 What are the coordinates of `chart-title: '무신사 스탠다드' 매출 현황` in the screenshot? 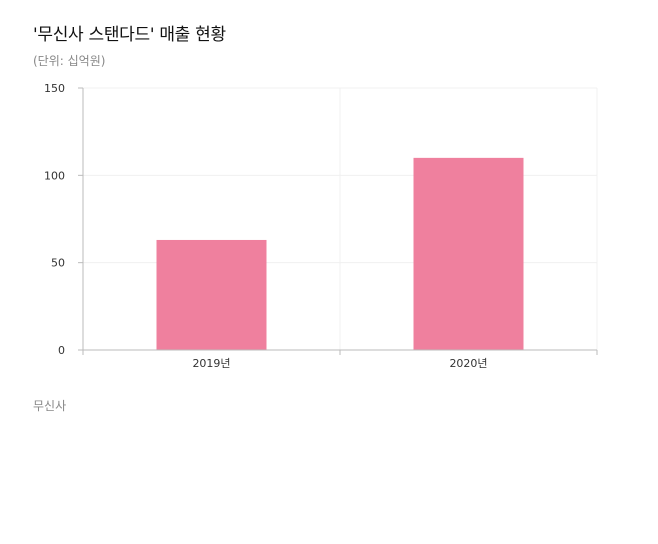 It's located at (129, 35).